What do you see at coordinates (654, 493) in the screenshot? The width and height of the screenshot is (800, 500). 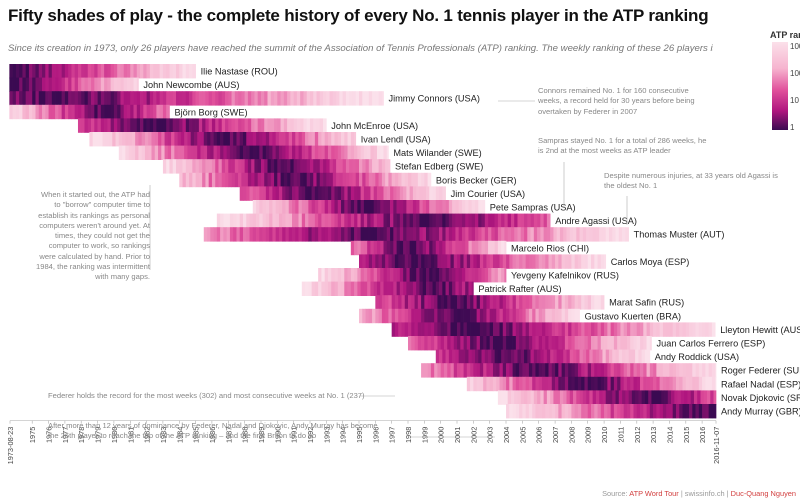 I see `source-data-link: ATP Word Tour` at bounding box center [654, 493].